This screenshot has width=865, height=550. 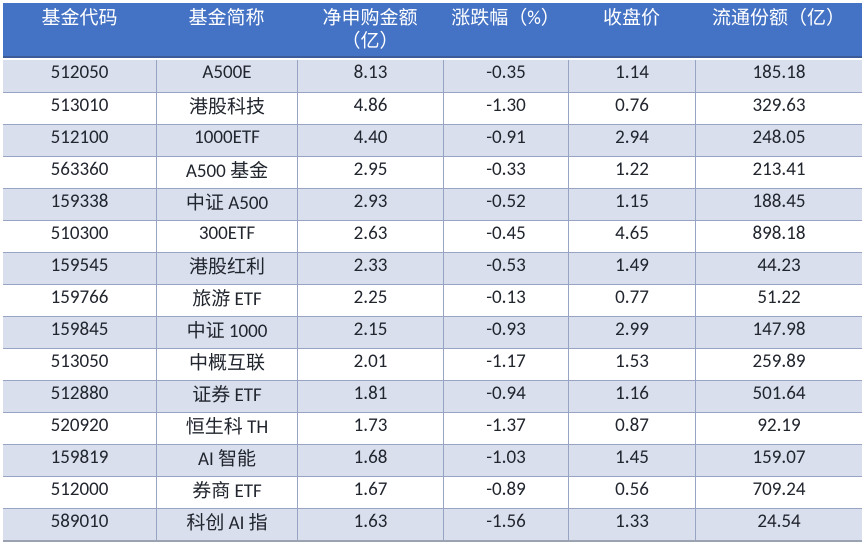 I want to click on cell-circulating-shares: 248.05, so click(x=778, y=140).